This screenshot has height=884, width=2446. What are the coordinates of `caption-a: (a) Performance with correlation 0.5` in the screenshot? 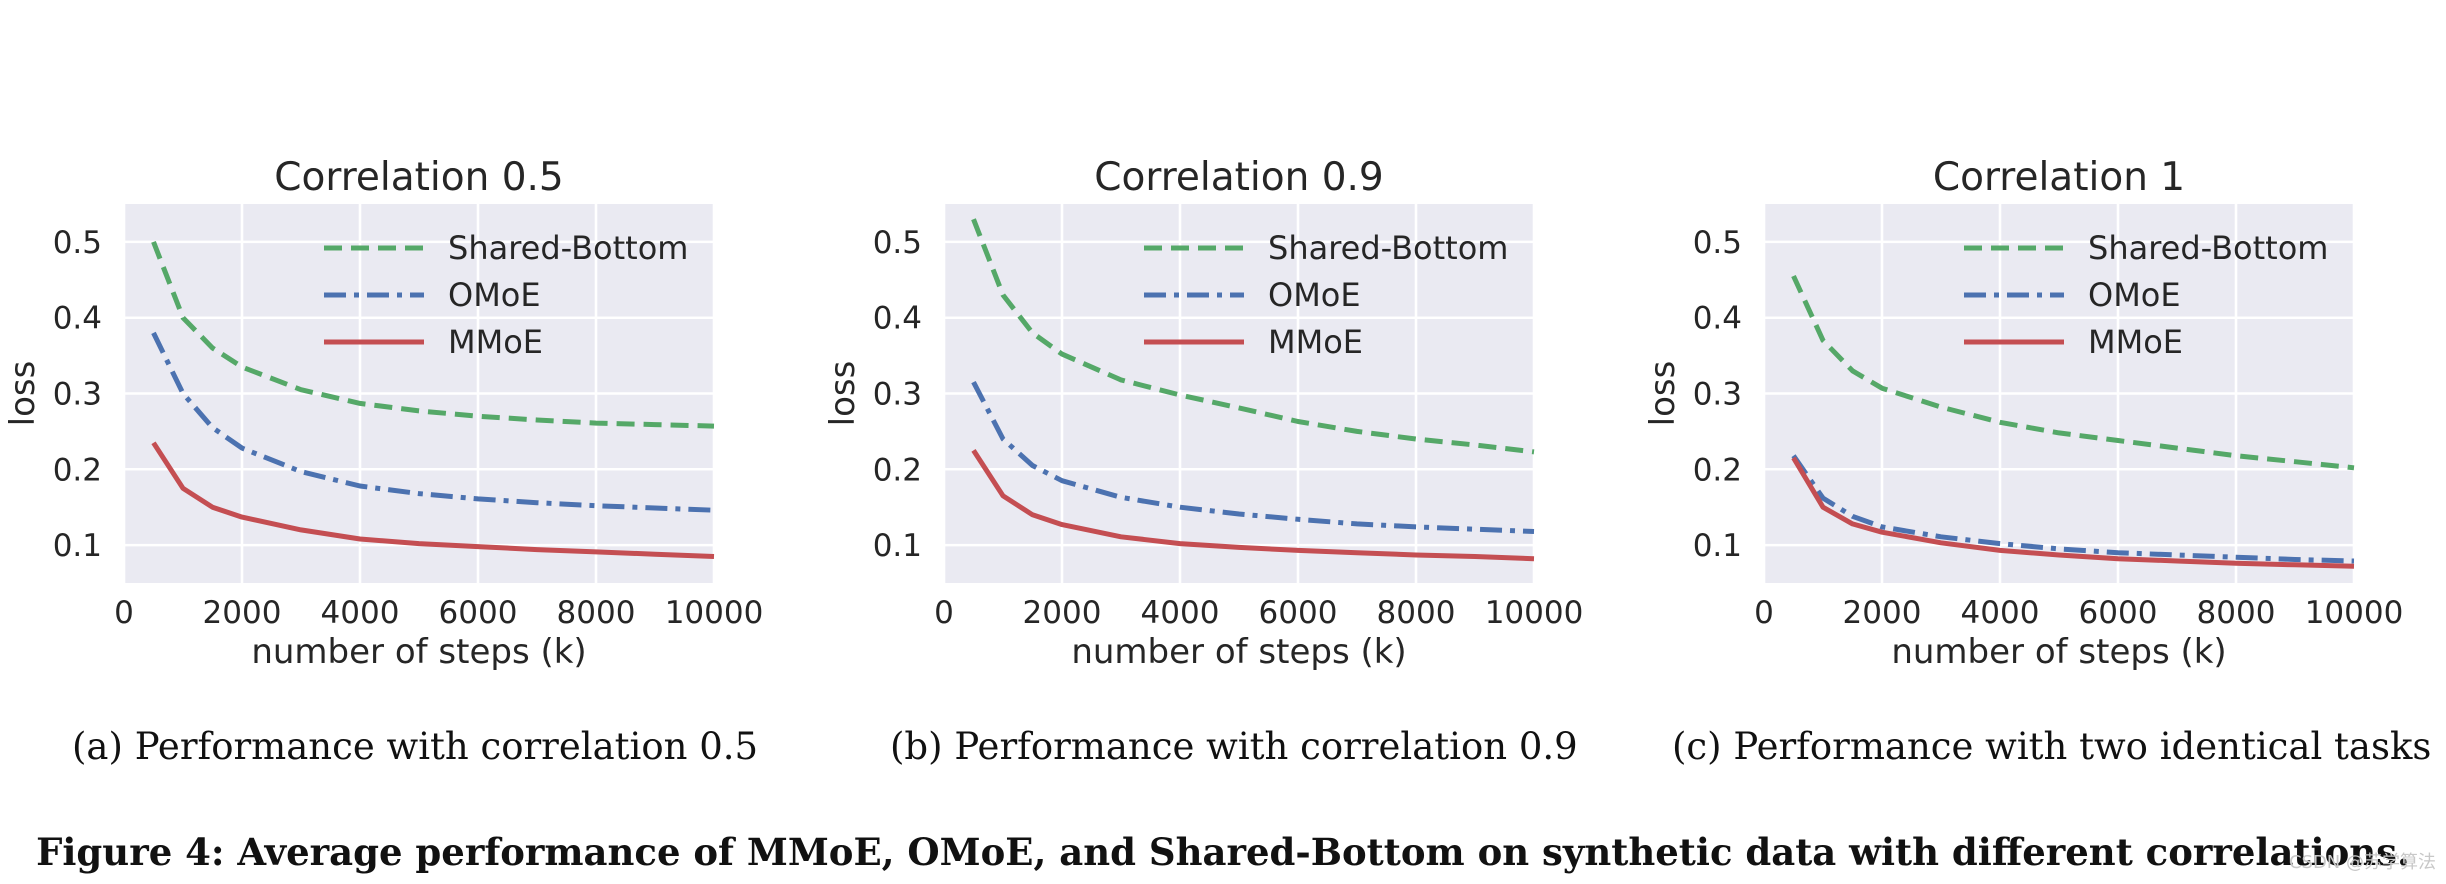 It's located at (415, 746).